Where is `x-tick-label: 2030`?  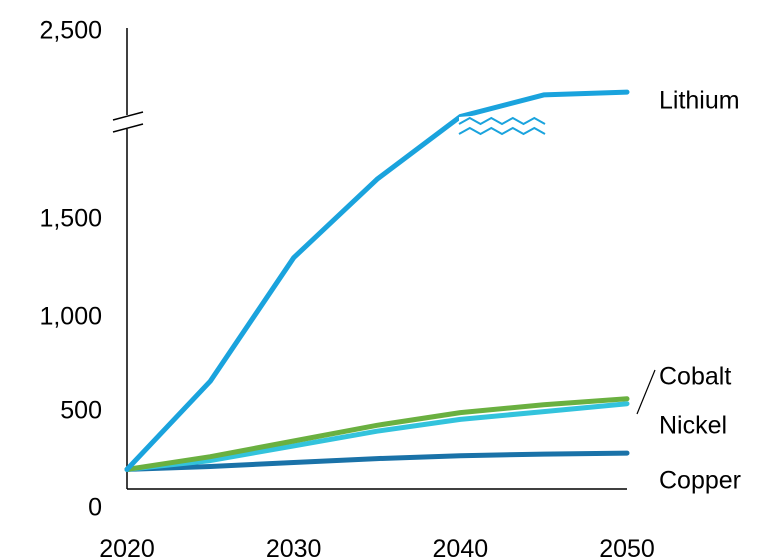
x-tick-label: 2030 is located at coordinates (294, 547).